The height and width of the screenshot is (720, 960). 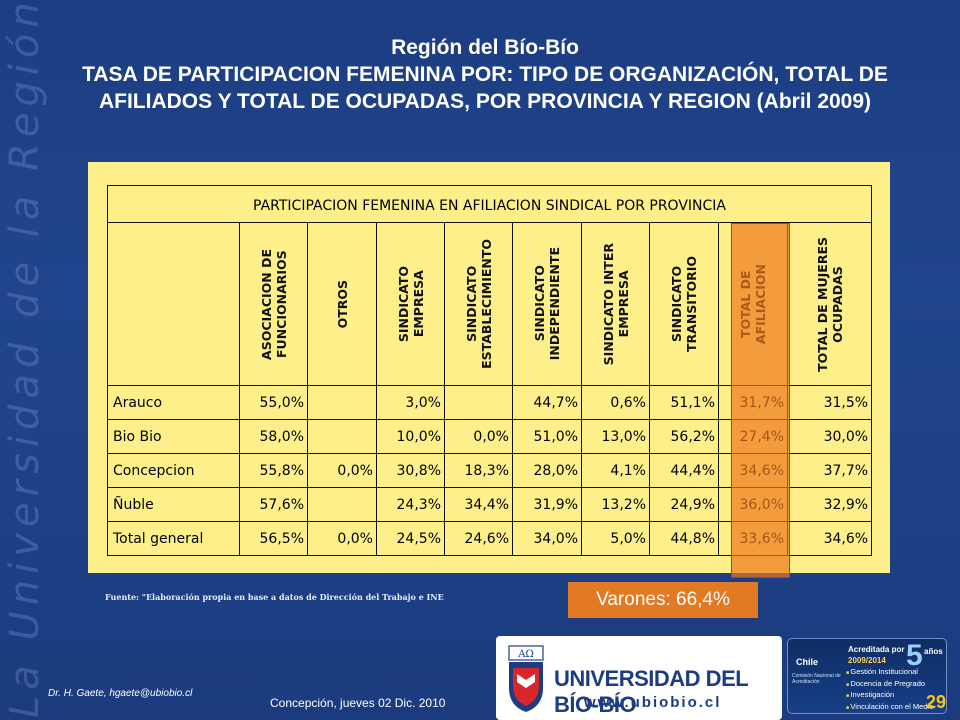 I want to click on column-header: TOTAL DE MUJERES OCUPADAS, so click(x=829, y=304).